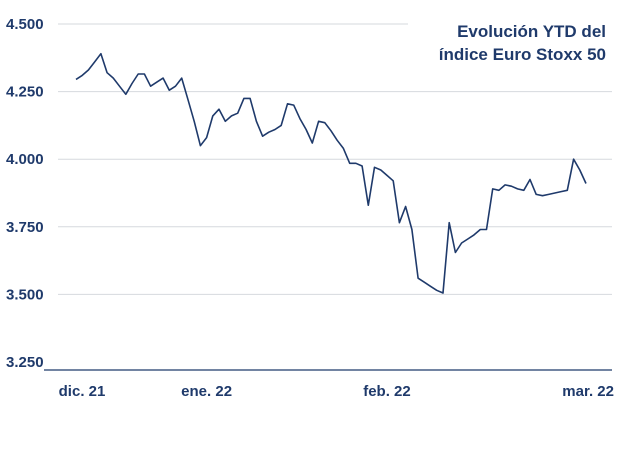 The height and width of the screenshot is (450, 626). Describe the element at coordinates (206, 391) in the screenshot. I see `x-tick-label: ene. 22` at that location.